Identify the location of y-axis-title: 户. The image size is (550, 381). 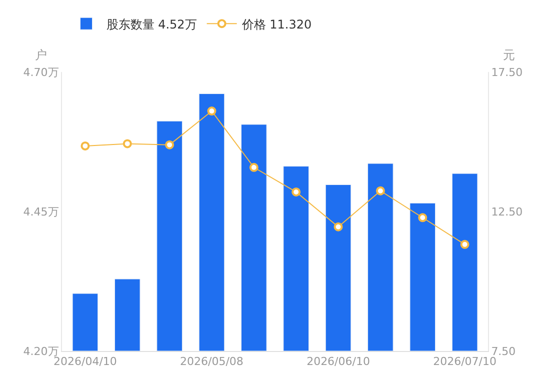
(41, 55).